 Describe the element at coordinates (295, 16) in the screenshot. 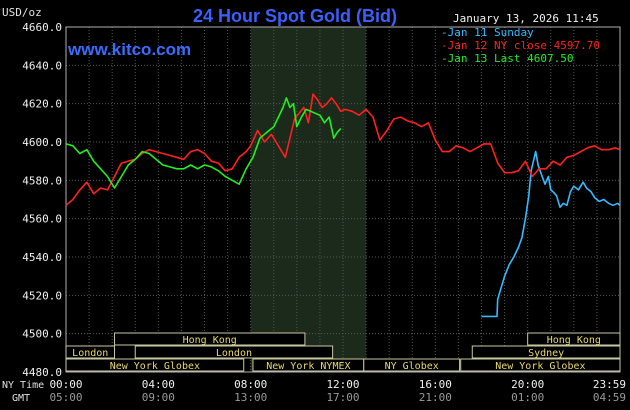

I see `chart-title: 24 Hour Spot Gold (Bid)` at that location.